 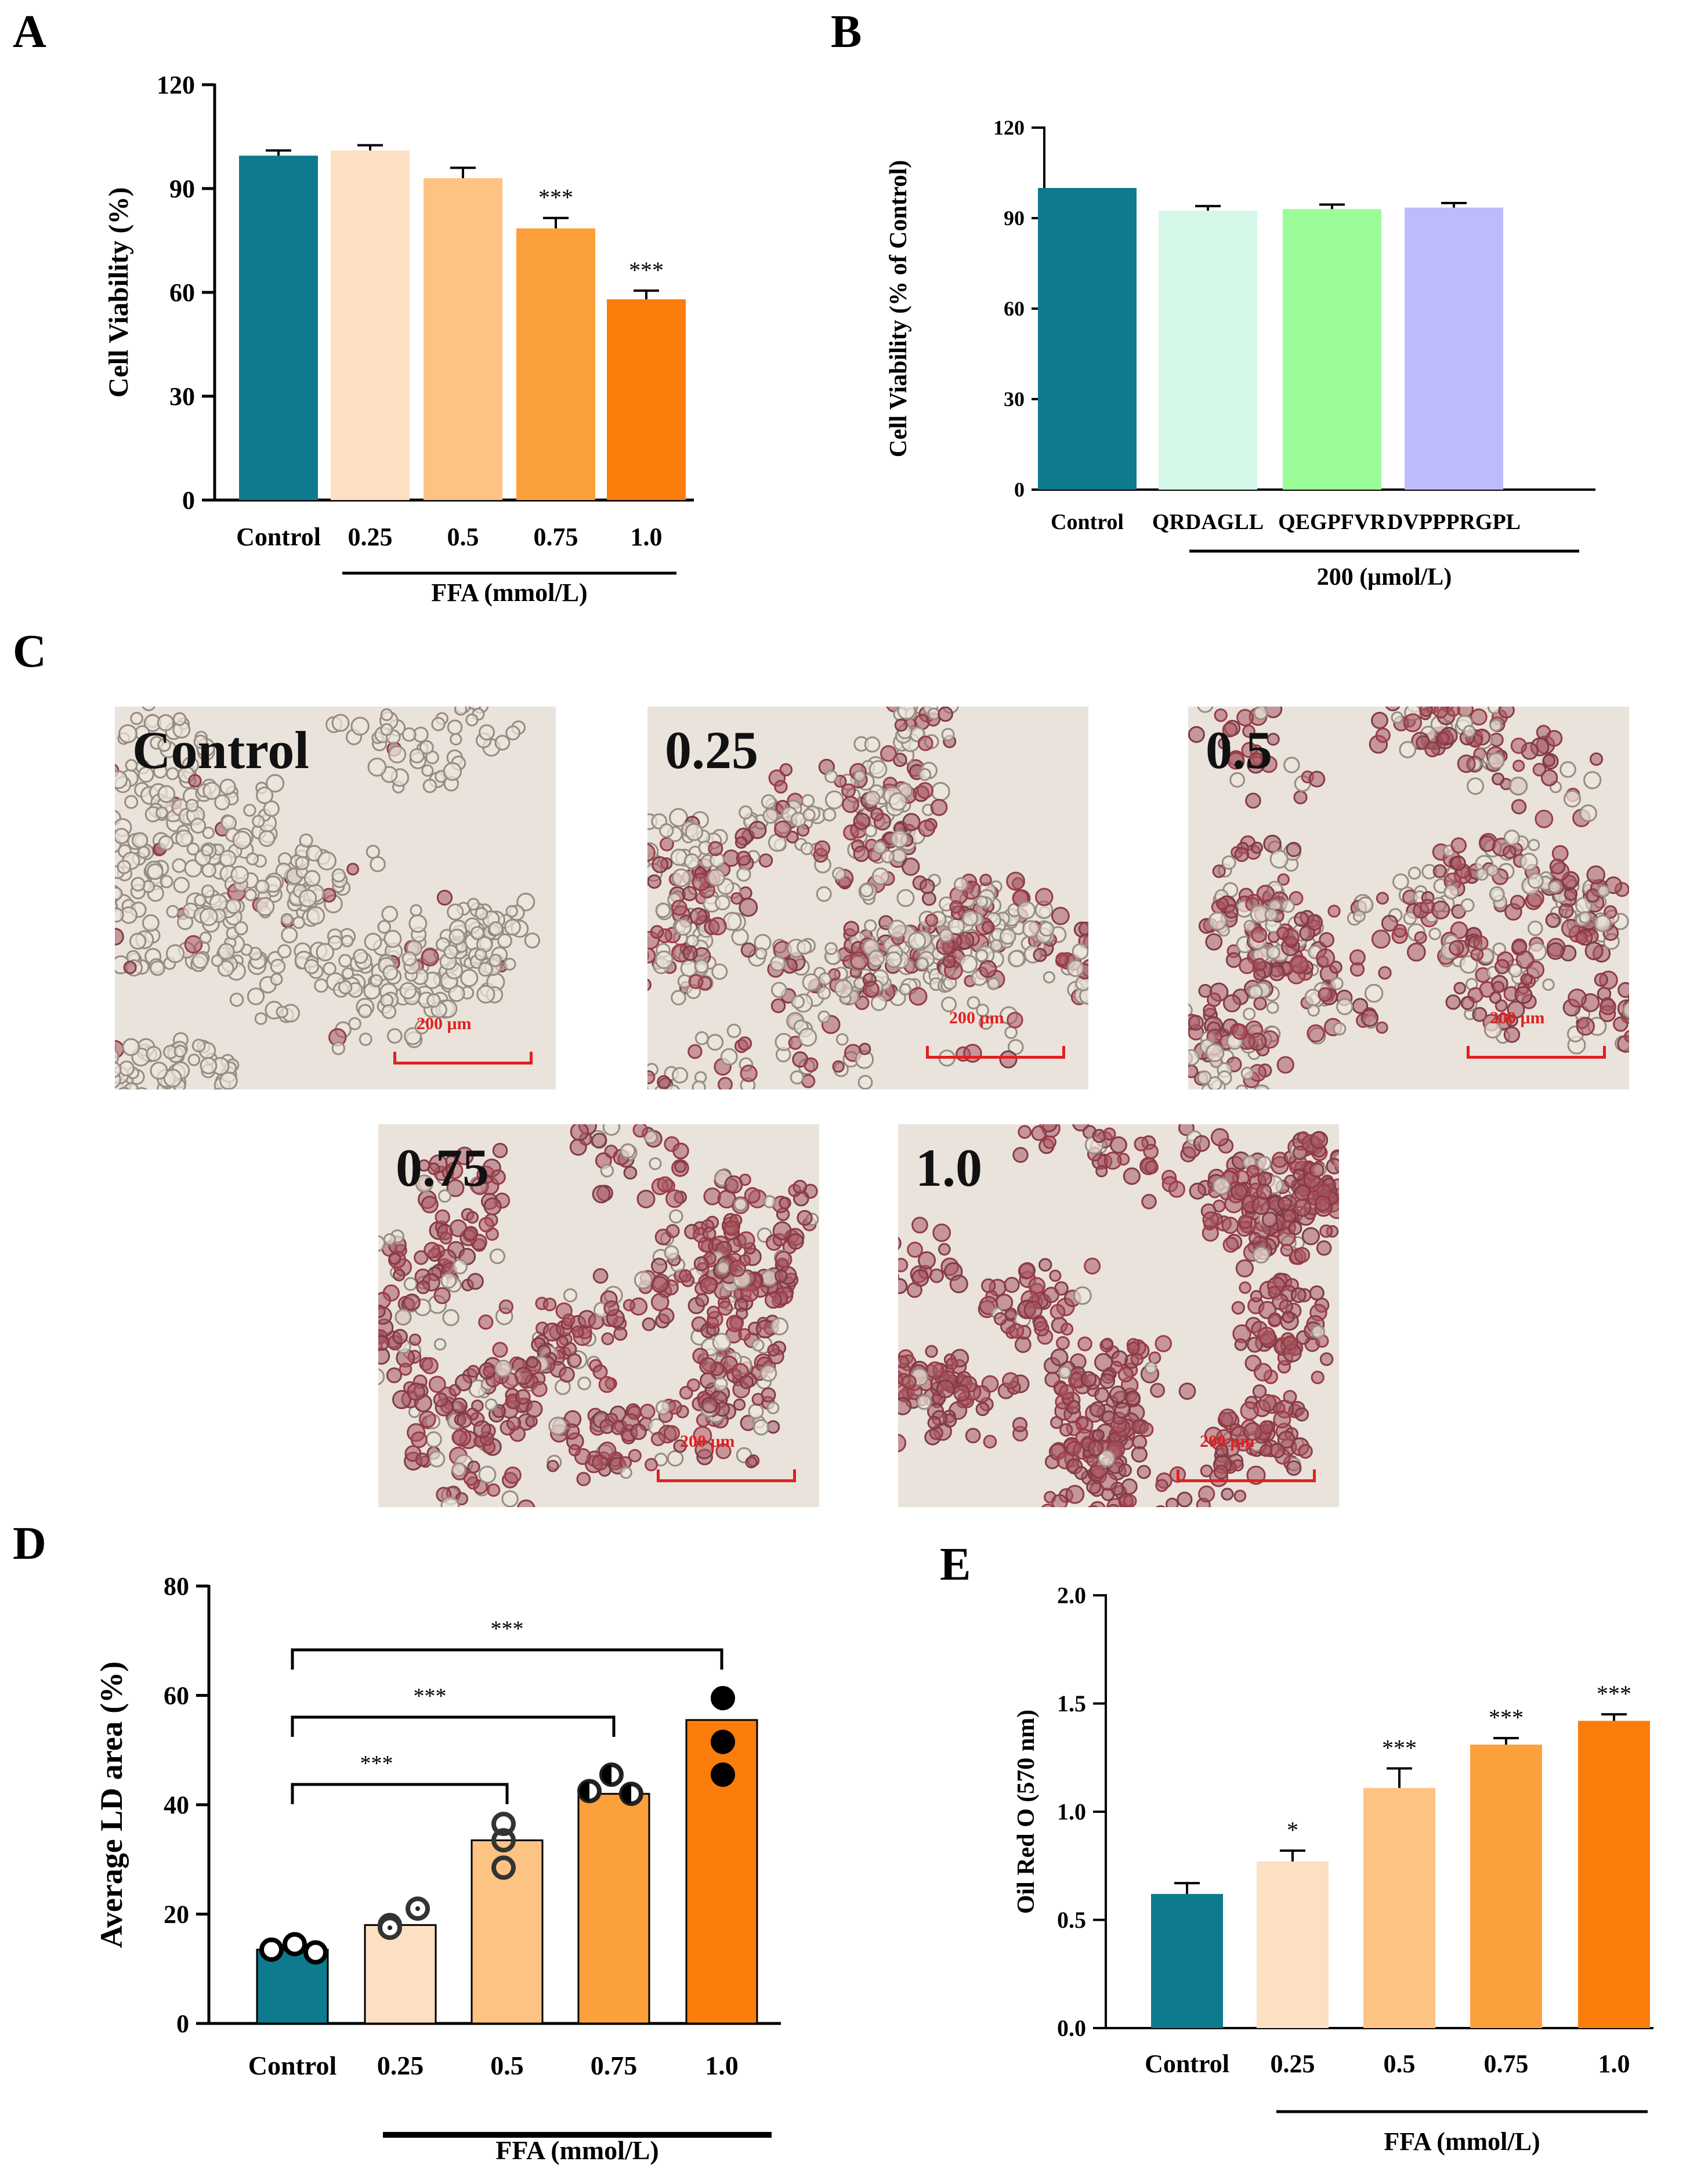 I want to click on y-tick-label: 1.0, so click(x=1071, y=1812).